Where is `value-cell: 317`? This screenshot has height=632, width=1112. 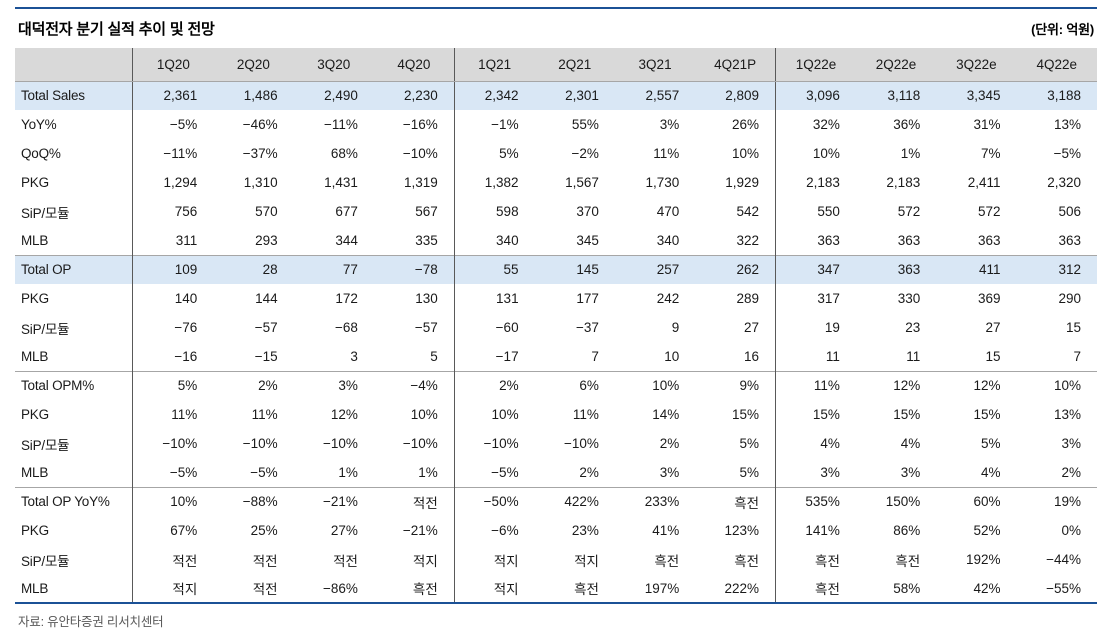 value-cell: 317 is located at coordinates (815, 298).